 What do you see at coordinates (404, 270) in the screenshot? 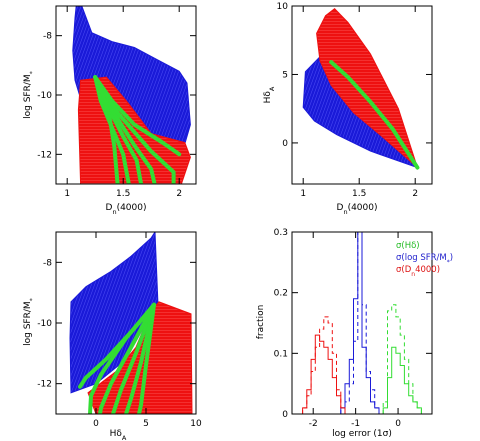
I see `legend-dn-sigma: σ(D` at bounding box center [404, 270].